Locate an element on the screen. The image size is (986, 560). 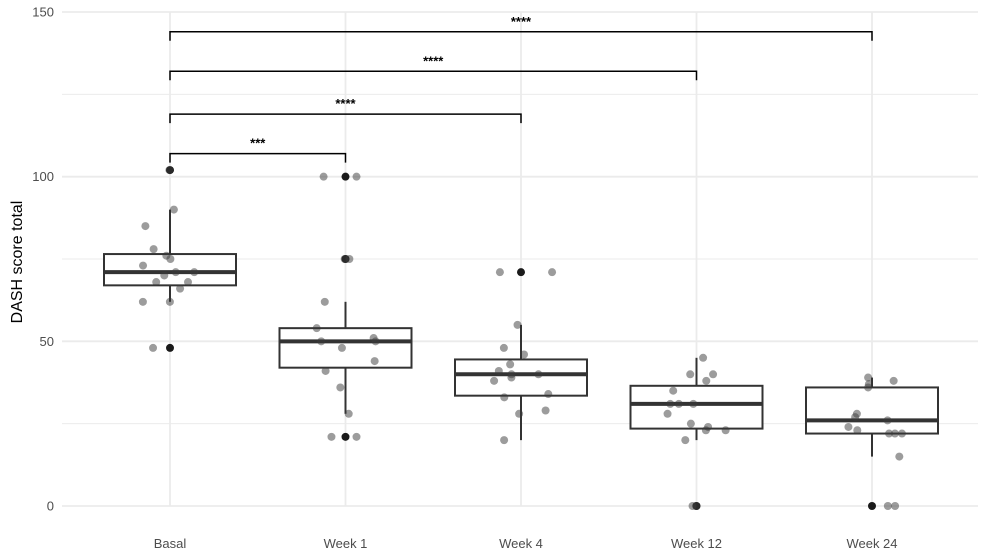
y-tick-label: 150 is located at coordinates (43, 12).